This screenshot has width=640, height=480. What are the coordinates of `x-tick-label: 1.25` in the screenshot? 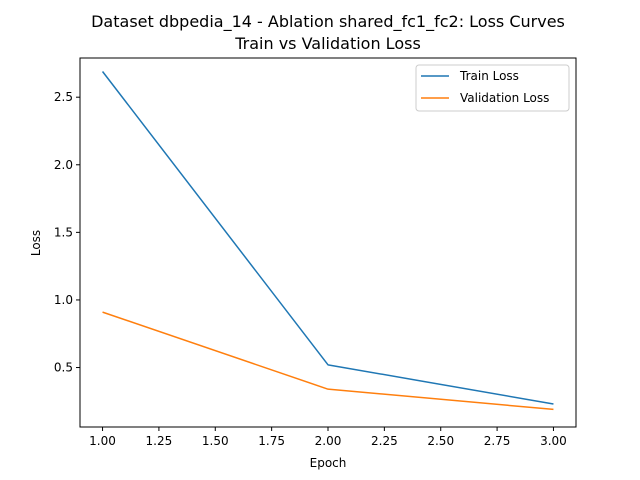 It's located at (159, 441).